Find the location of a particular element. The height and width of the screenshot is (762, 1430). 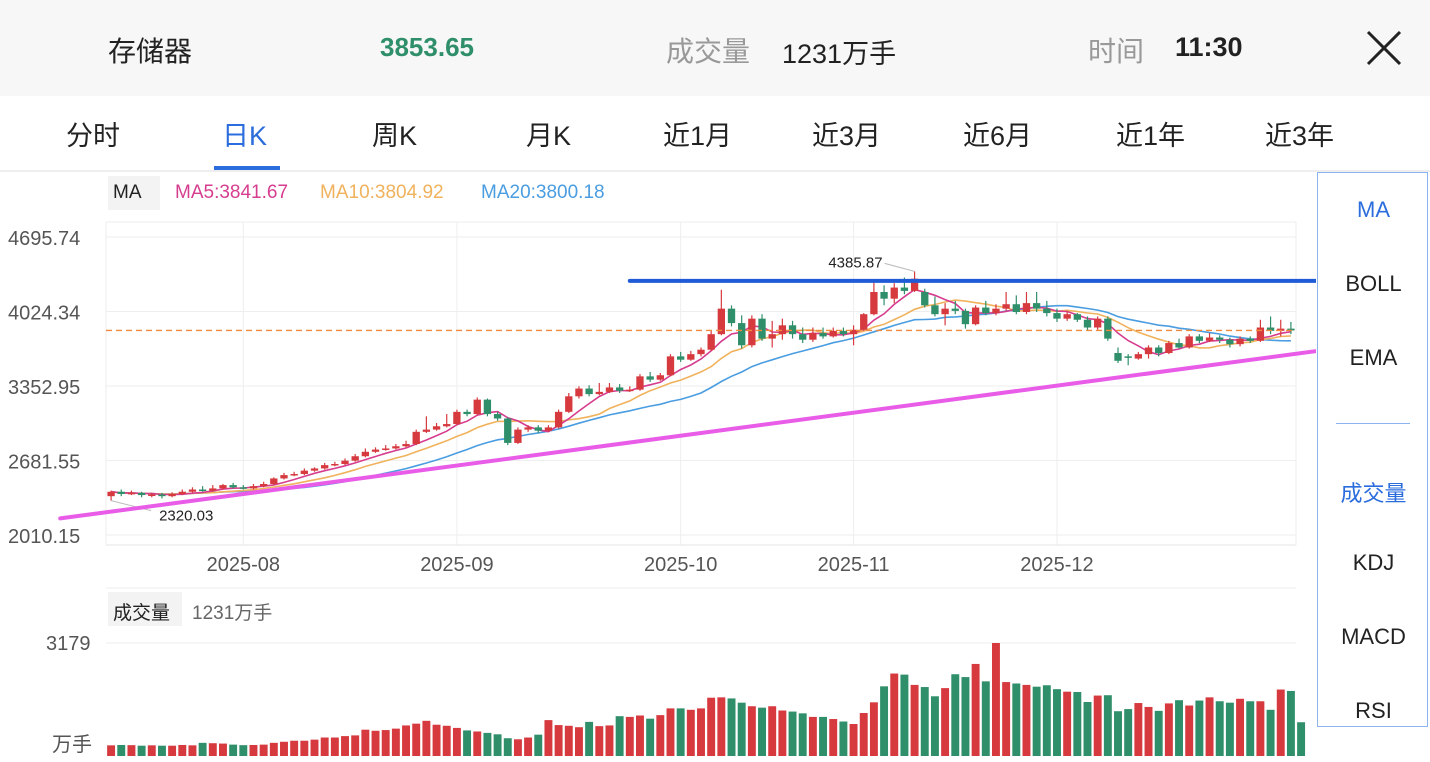

y-tick-label: 4695.74 is located at coordinates (44, 239).